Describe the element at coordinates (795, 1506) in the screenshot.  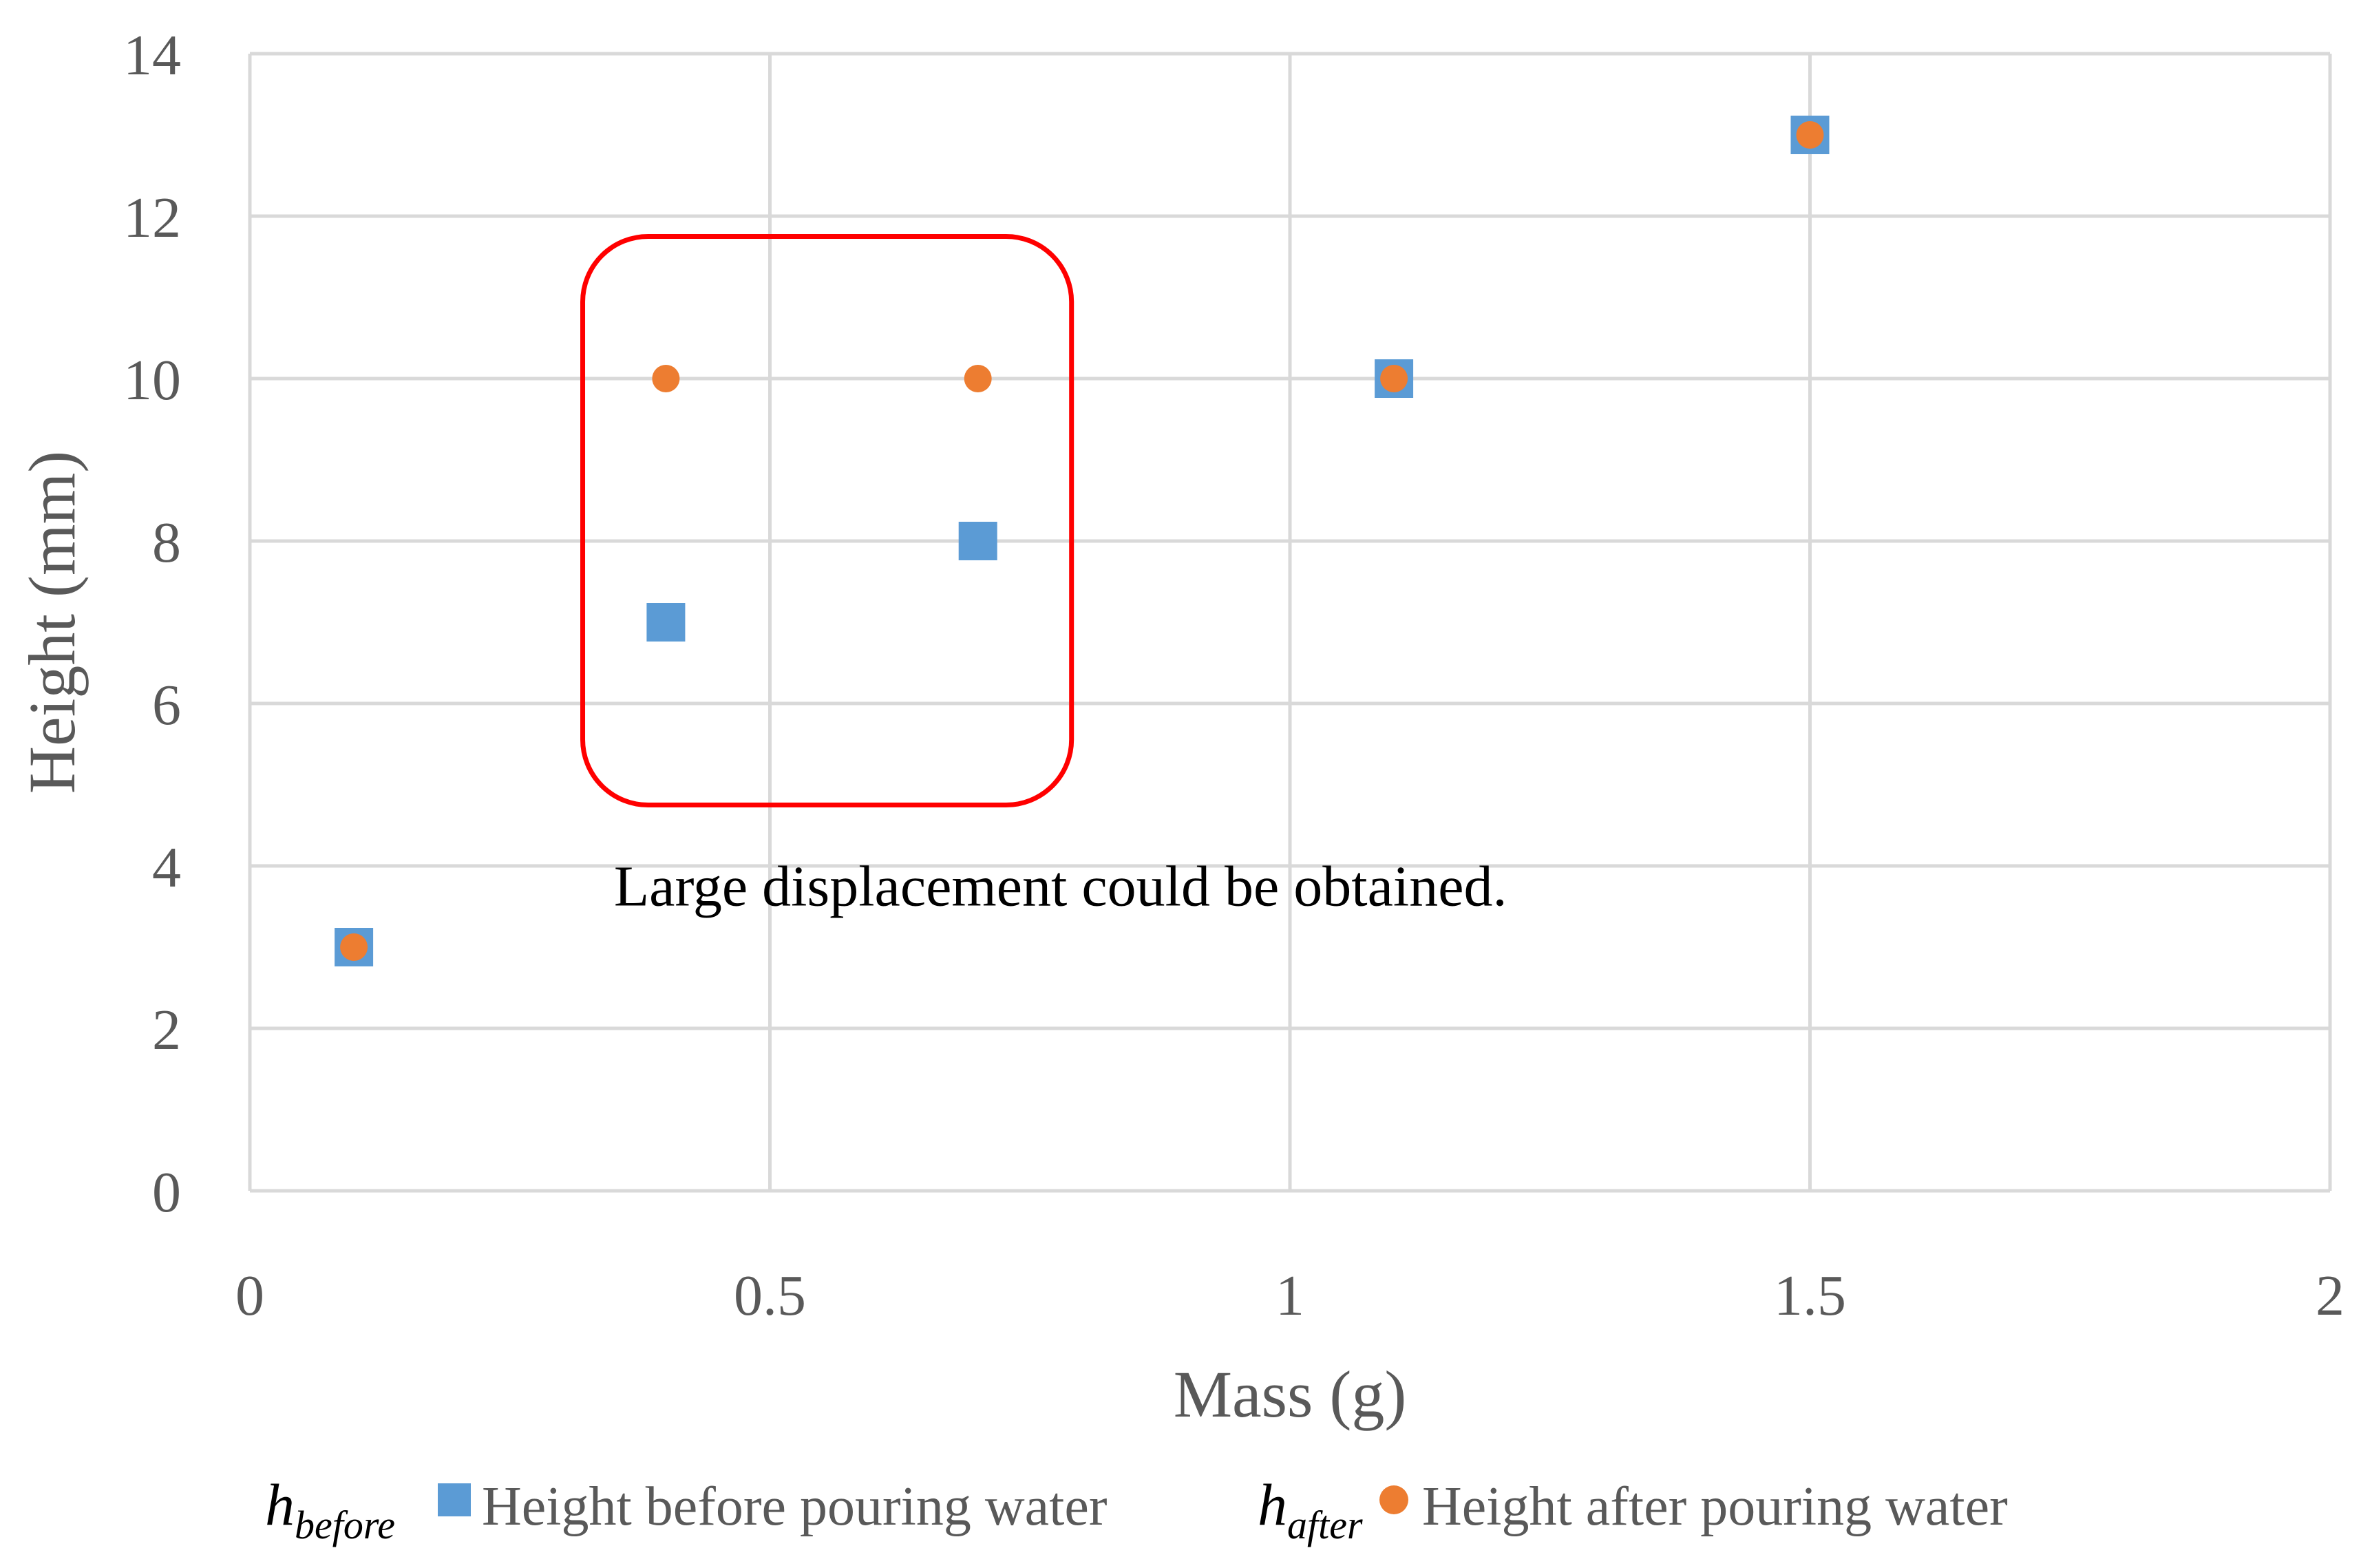
I see `legend-label-before: Height before pouring water` at that location.